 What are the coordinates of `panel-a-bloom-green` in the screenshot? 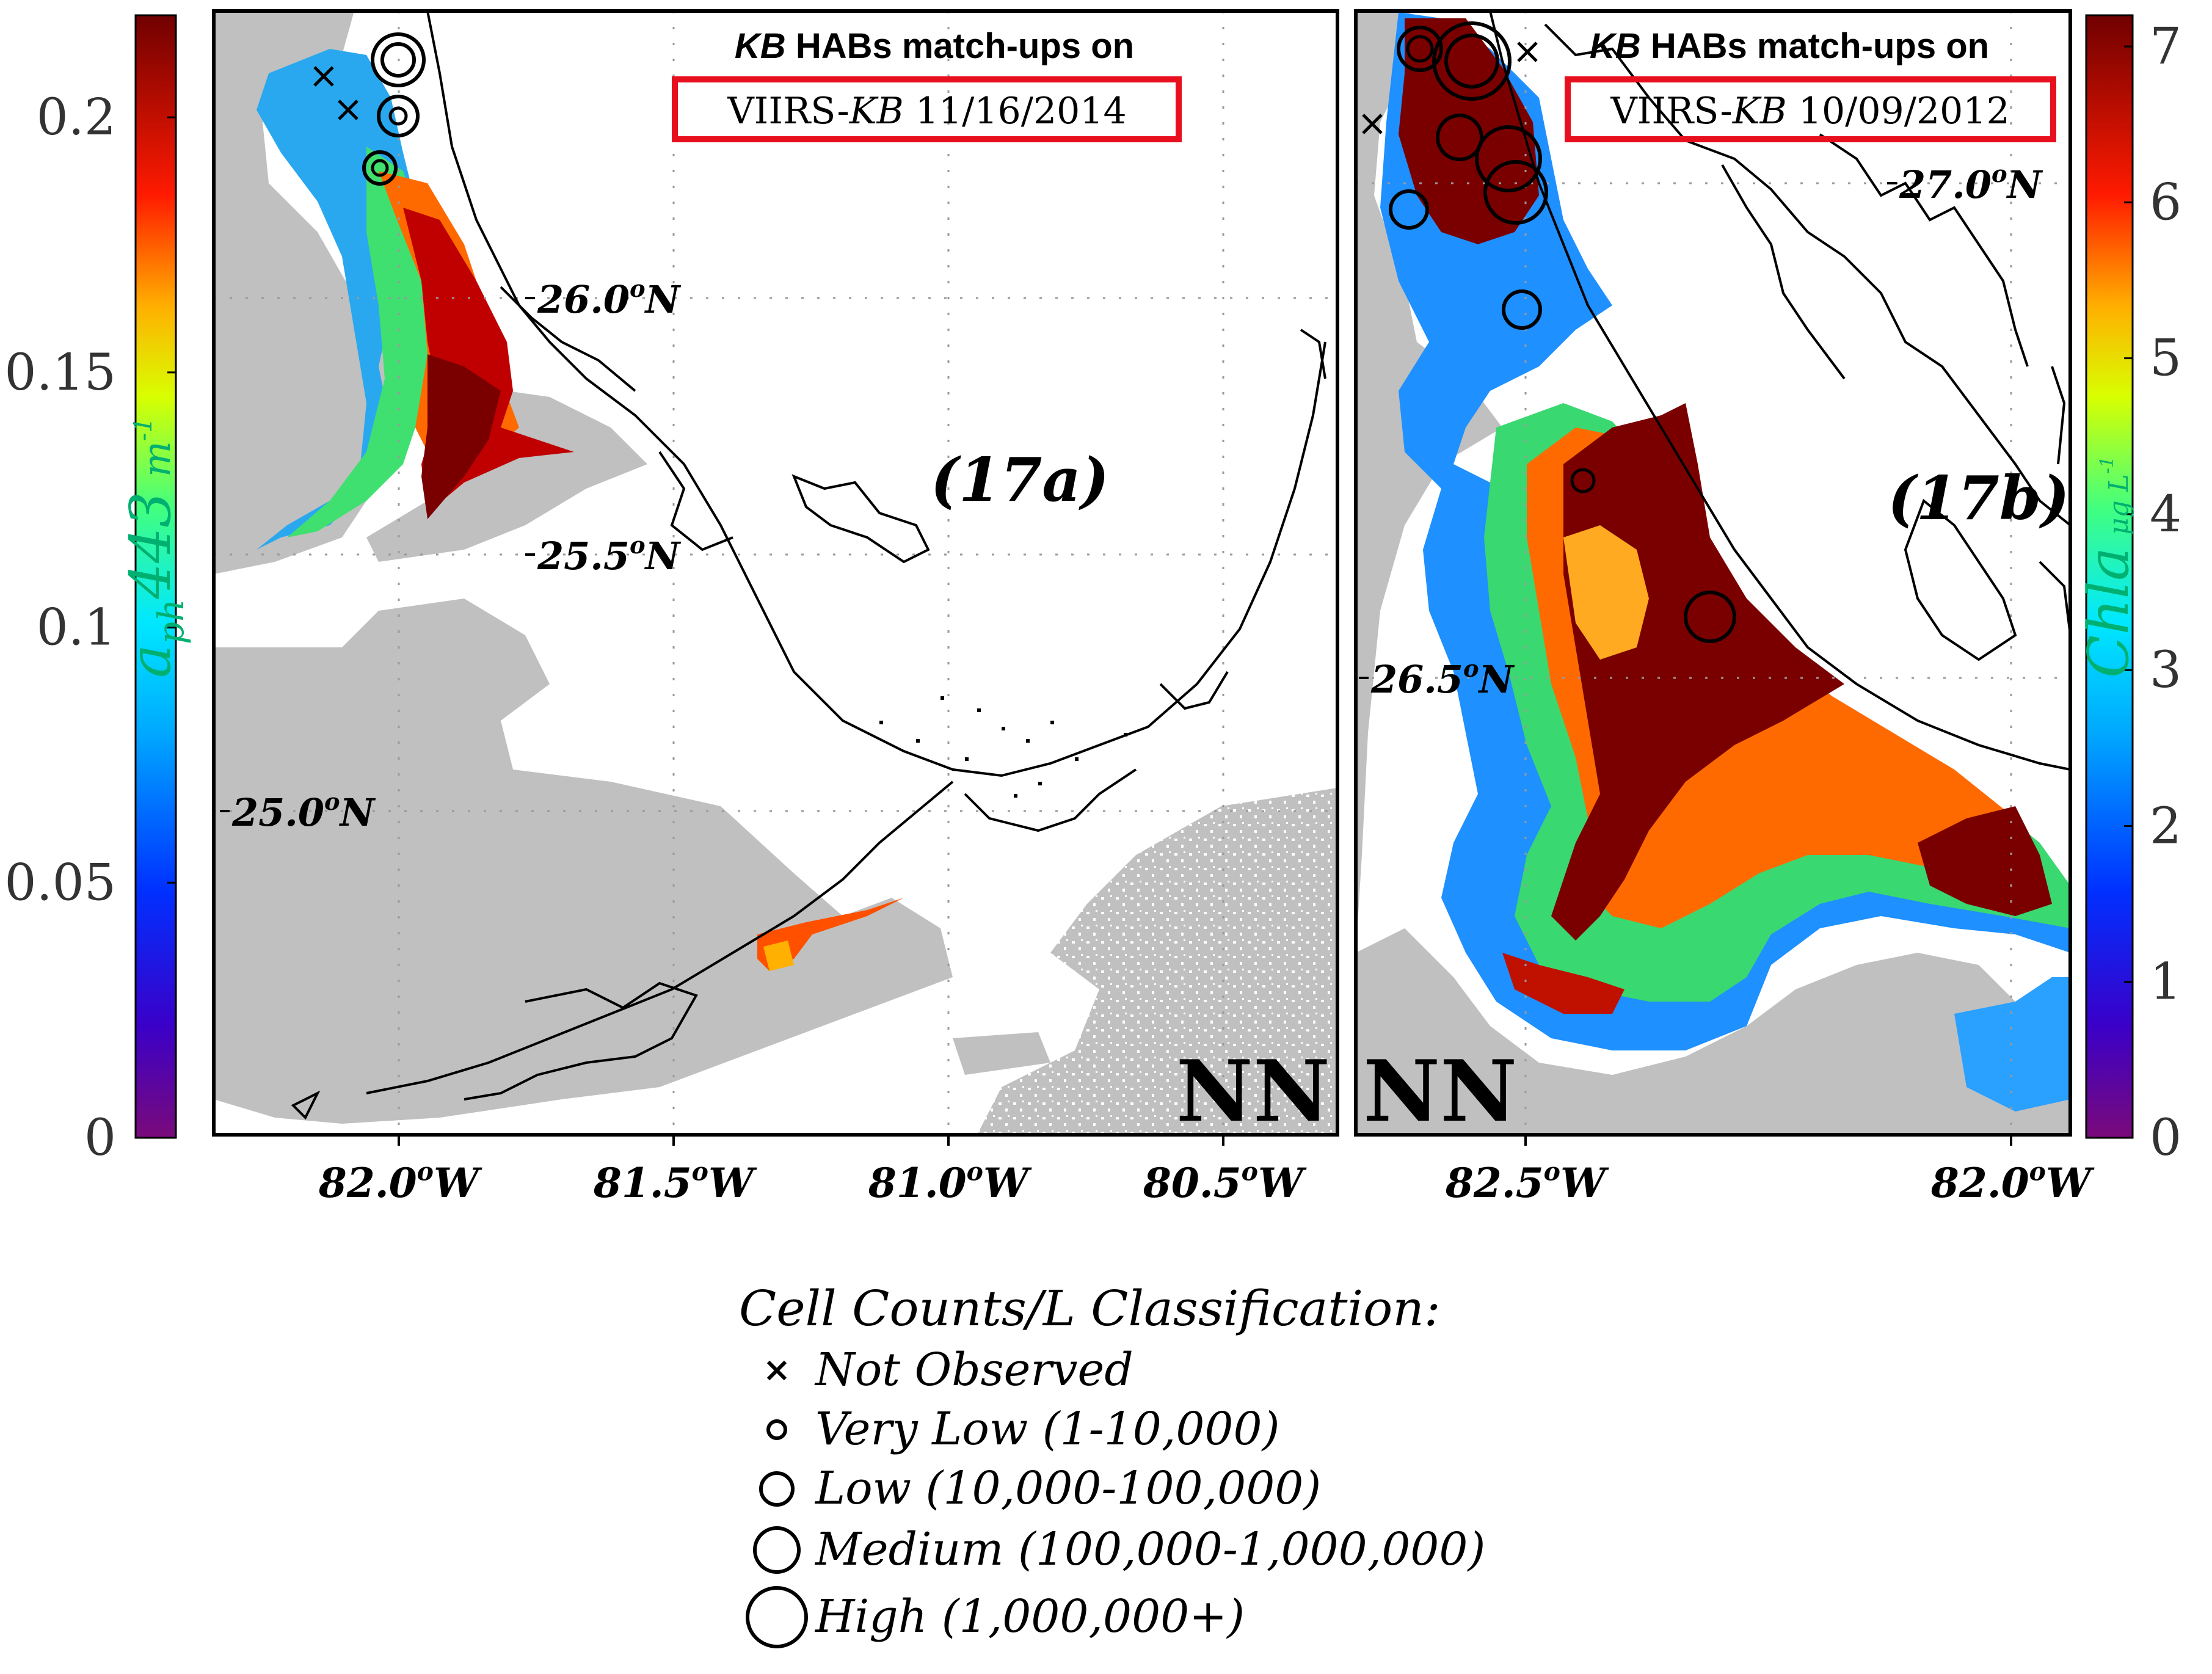 It's located at (363, 342).